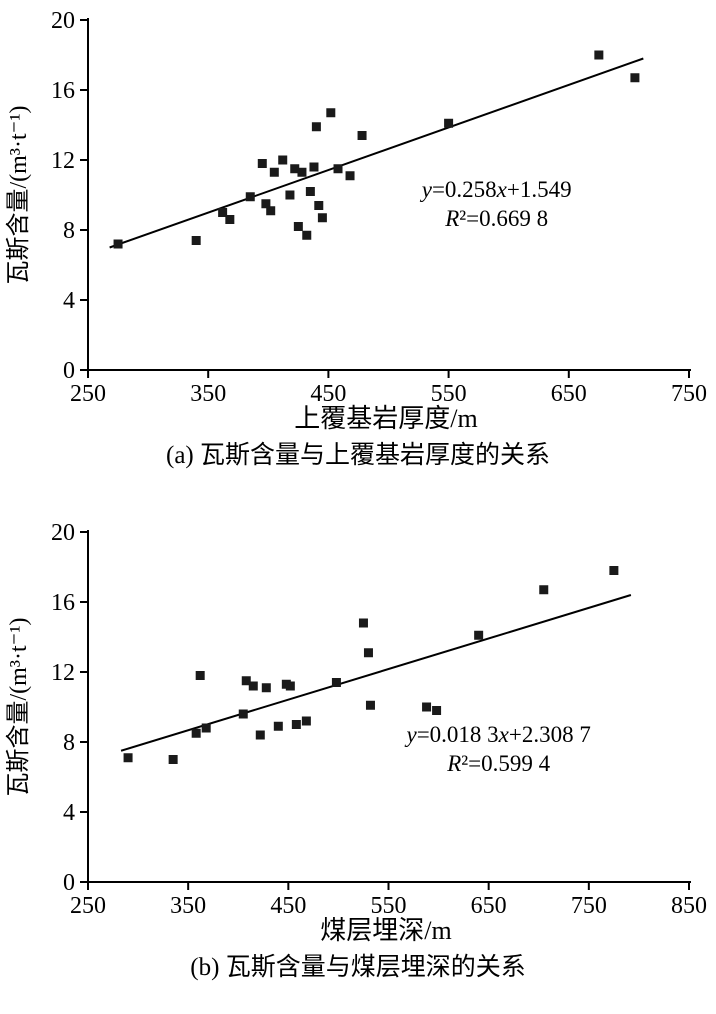  What do you see at coordinates (498, 763) in the screenshot?
I see `r-squared-label: R²=0.599 4` at bounding box center [498, 763].